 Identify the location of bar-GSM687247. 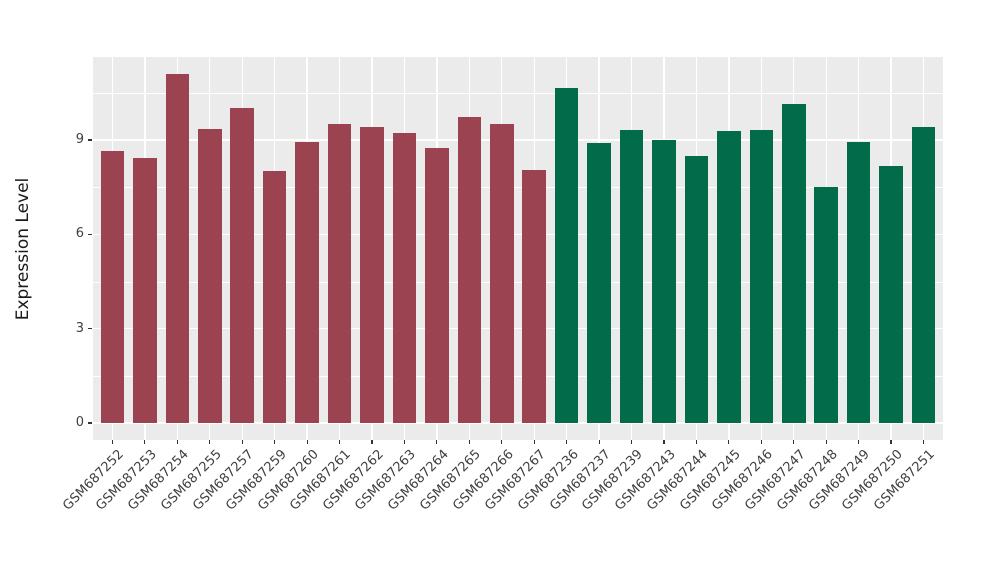
(794, 263).